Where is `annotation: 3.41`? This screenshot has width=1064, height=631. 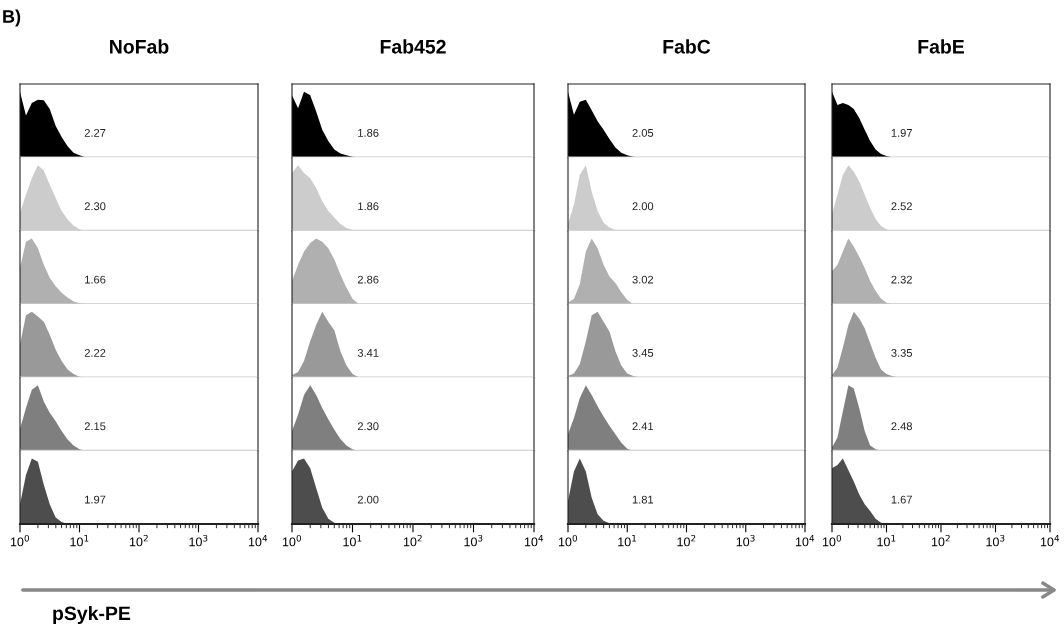
annotation: 3.41 is located at coordinates (368, 352).